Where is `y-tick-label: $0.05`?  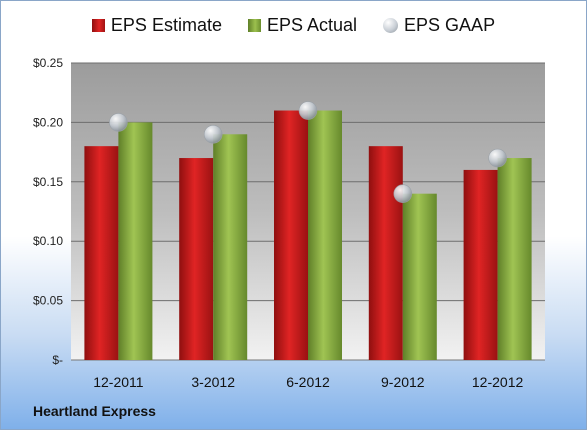 y-tick-label: $0.05 is located at coordinates (48, 301).